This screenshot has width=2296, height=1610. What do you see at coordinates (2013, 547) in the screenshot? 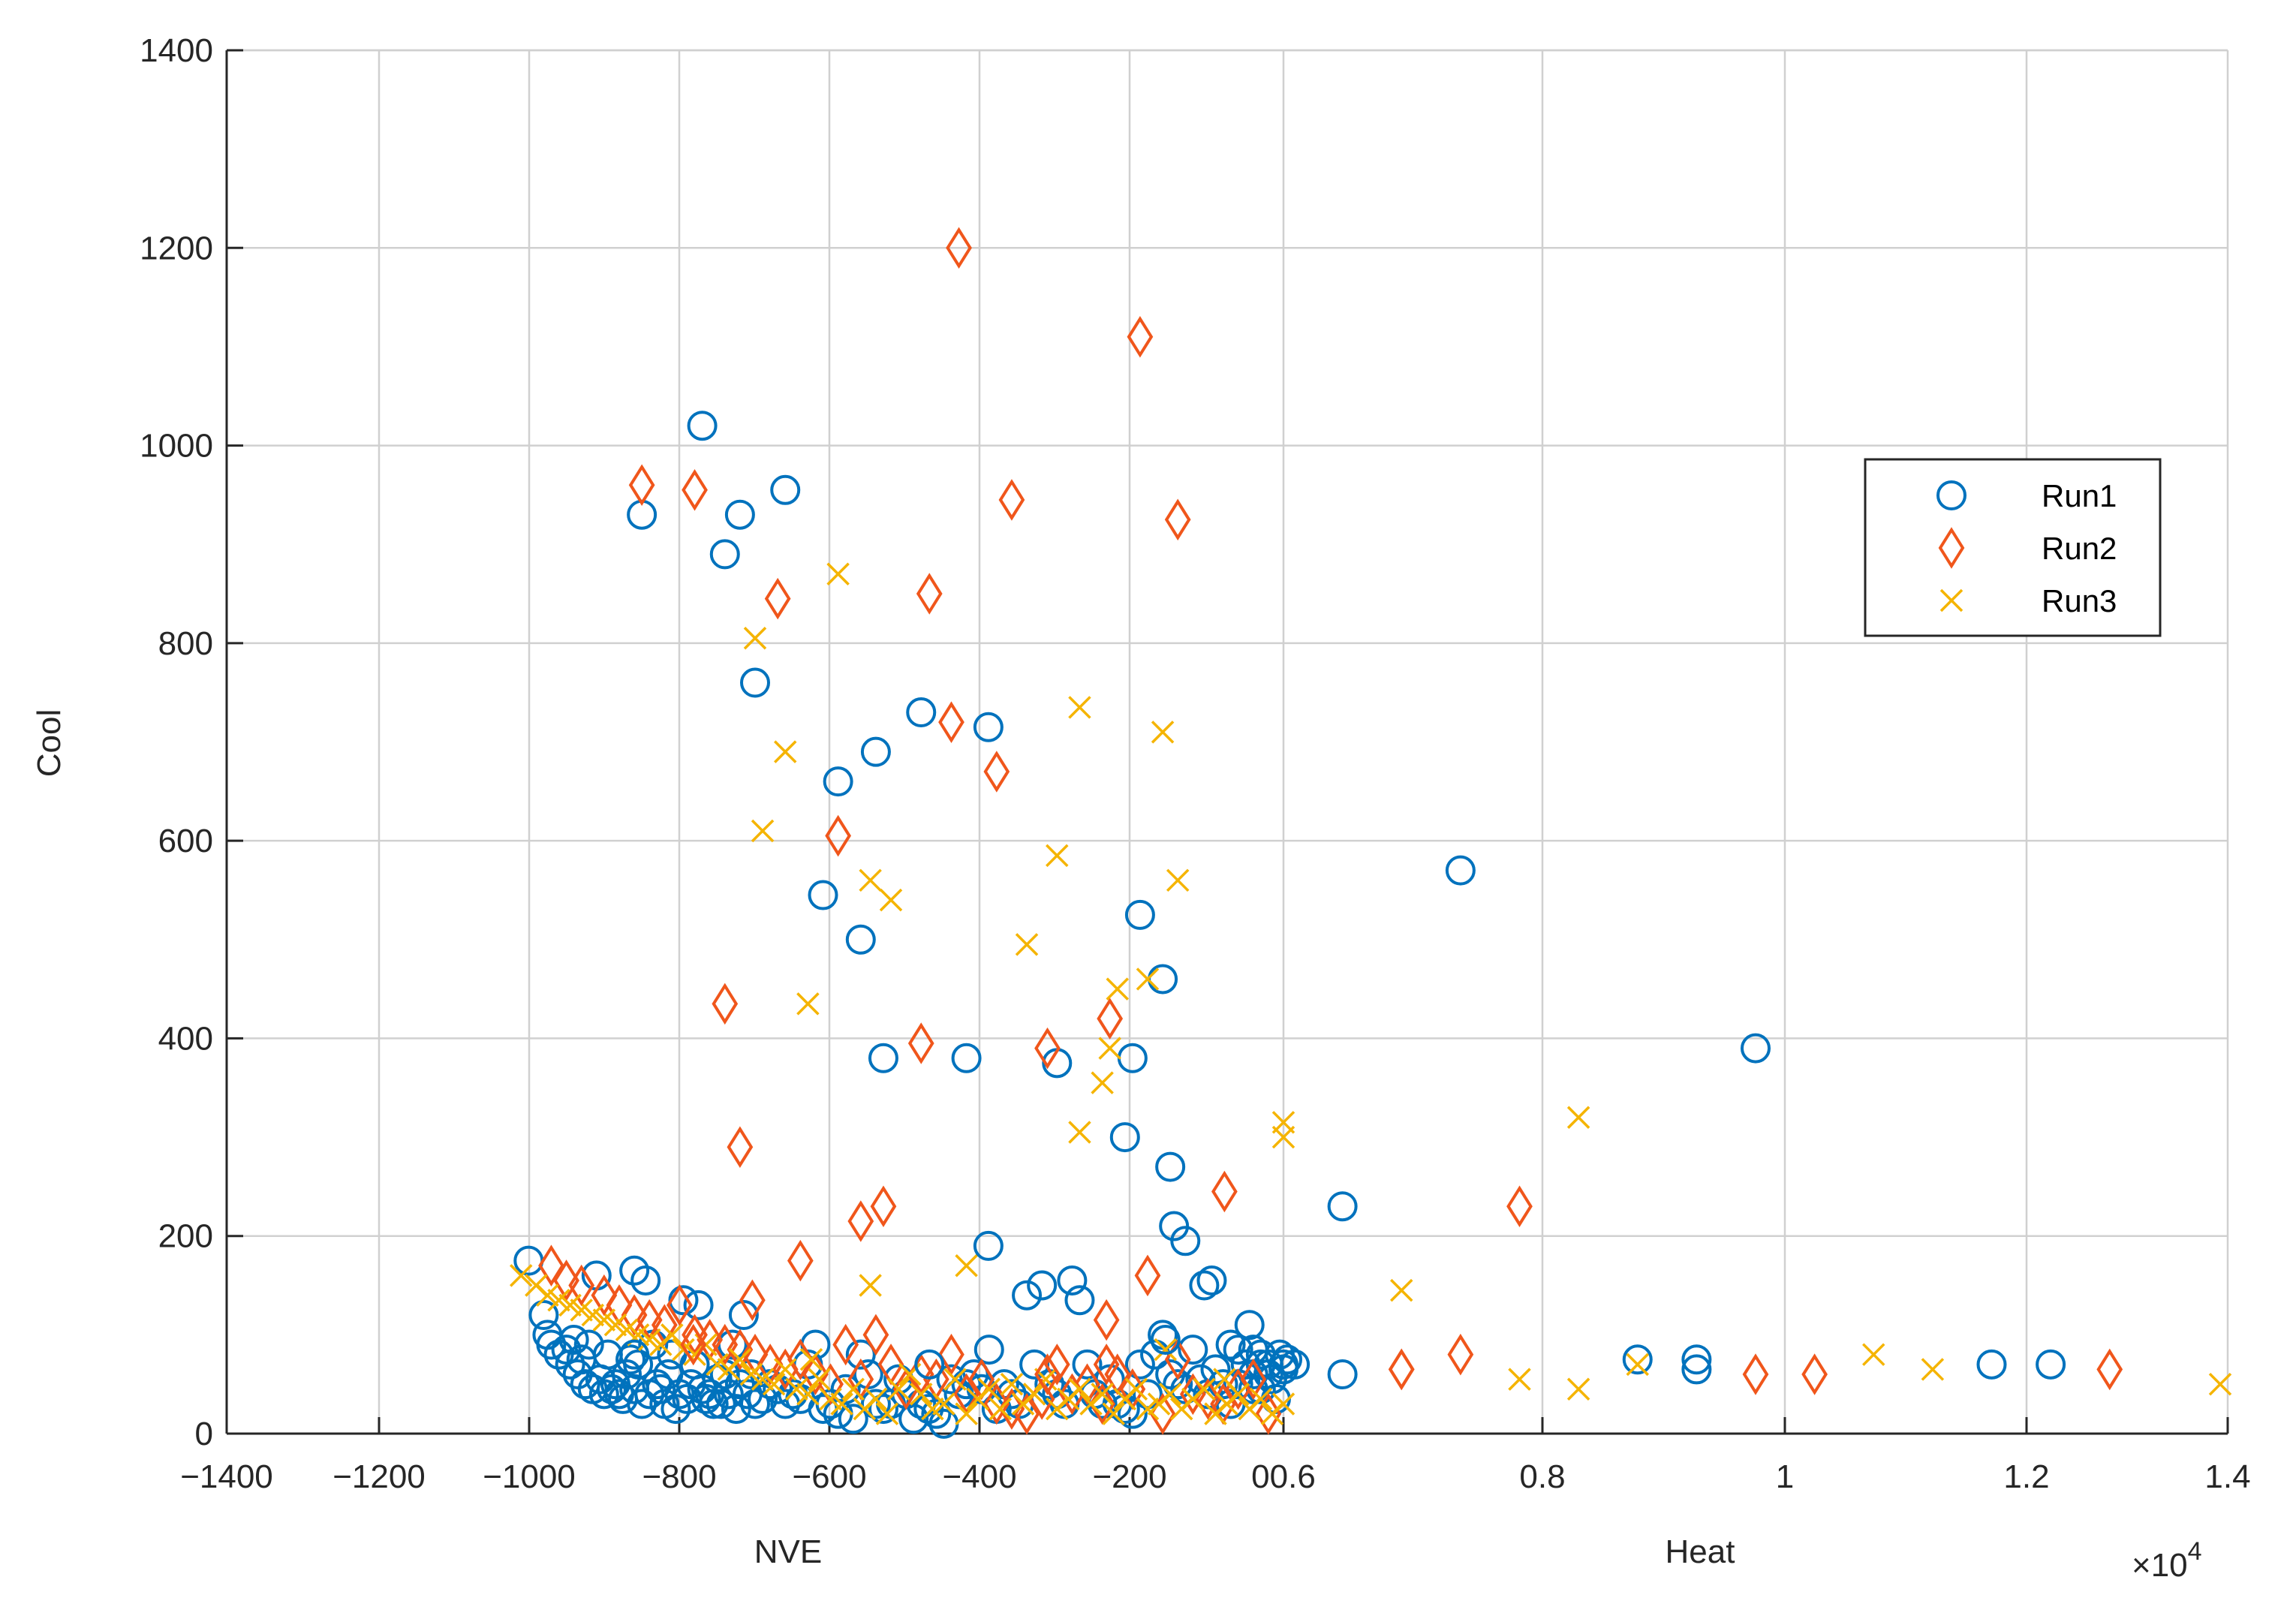
I see `legend: Run1 Run2 Run3` at bounding box center [2013, 547].